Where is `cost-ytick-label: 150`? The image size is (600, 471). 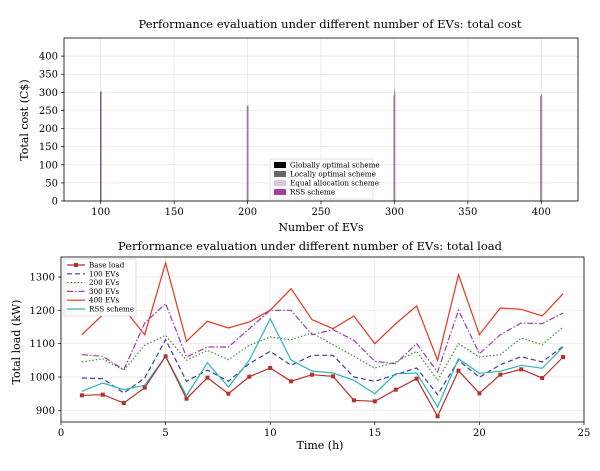
cost-ytick-label: 150 is located at coordinates (48, 147).